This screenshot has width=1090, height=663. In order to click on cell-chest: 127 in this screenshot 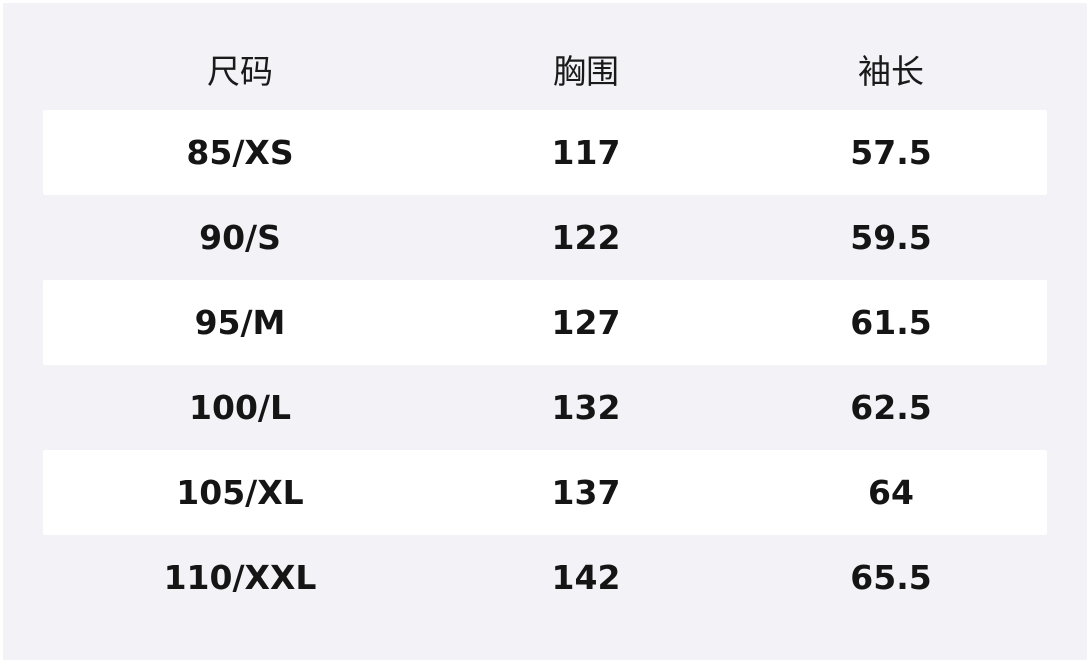, I will do `click(586, 322)`.